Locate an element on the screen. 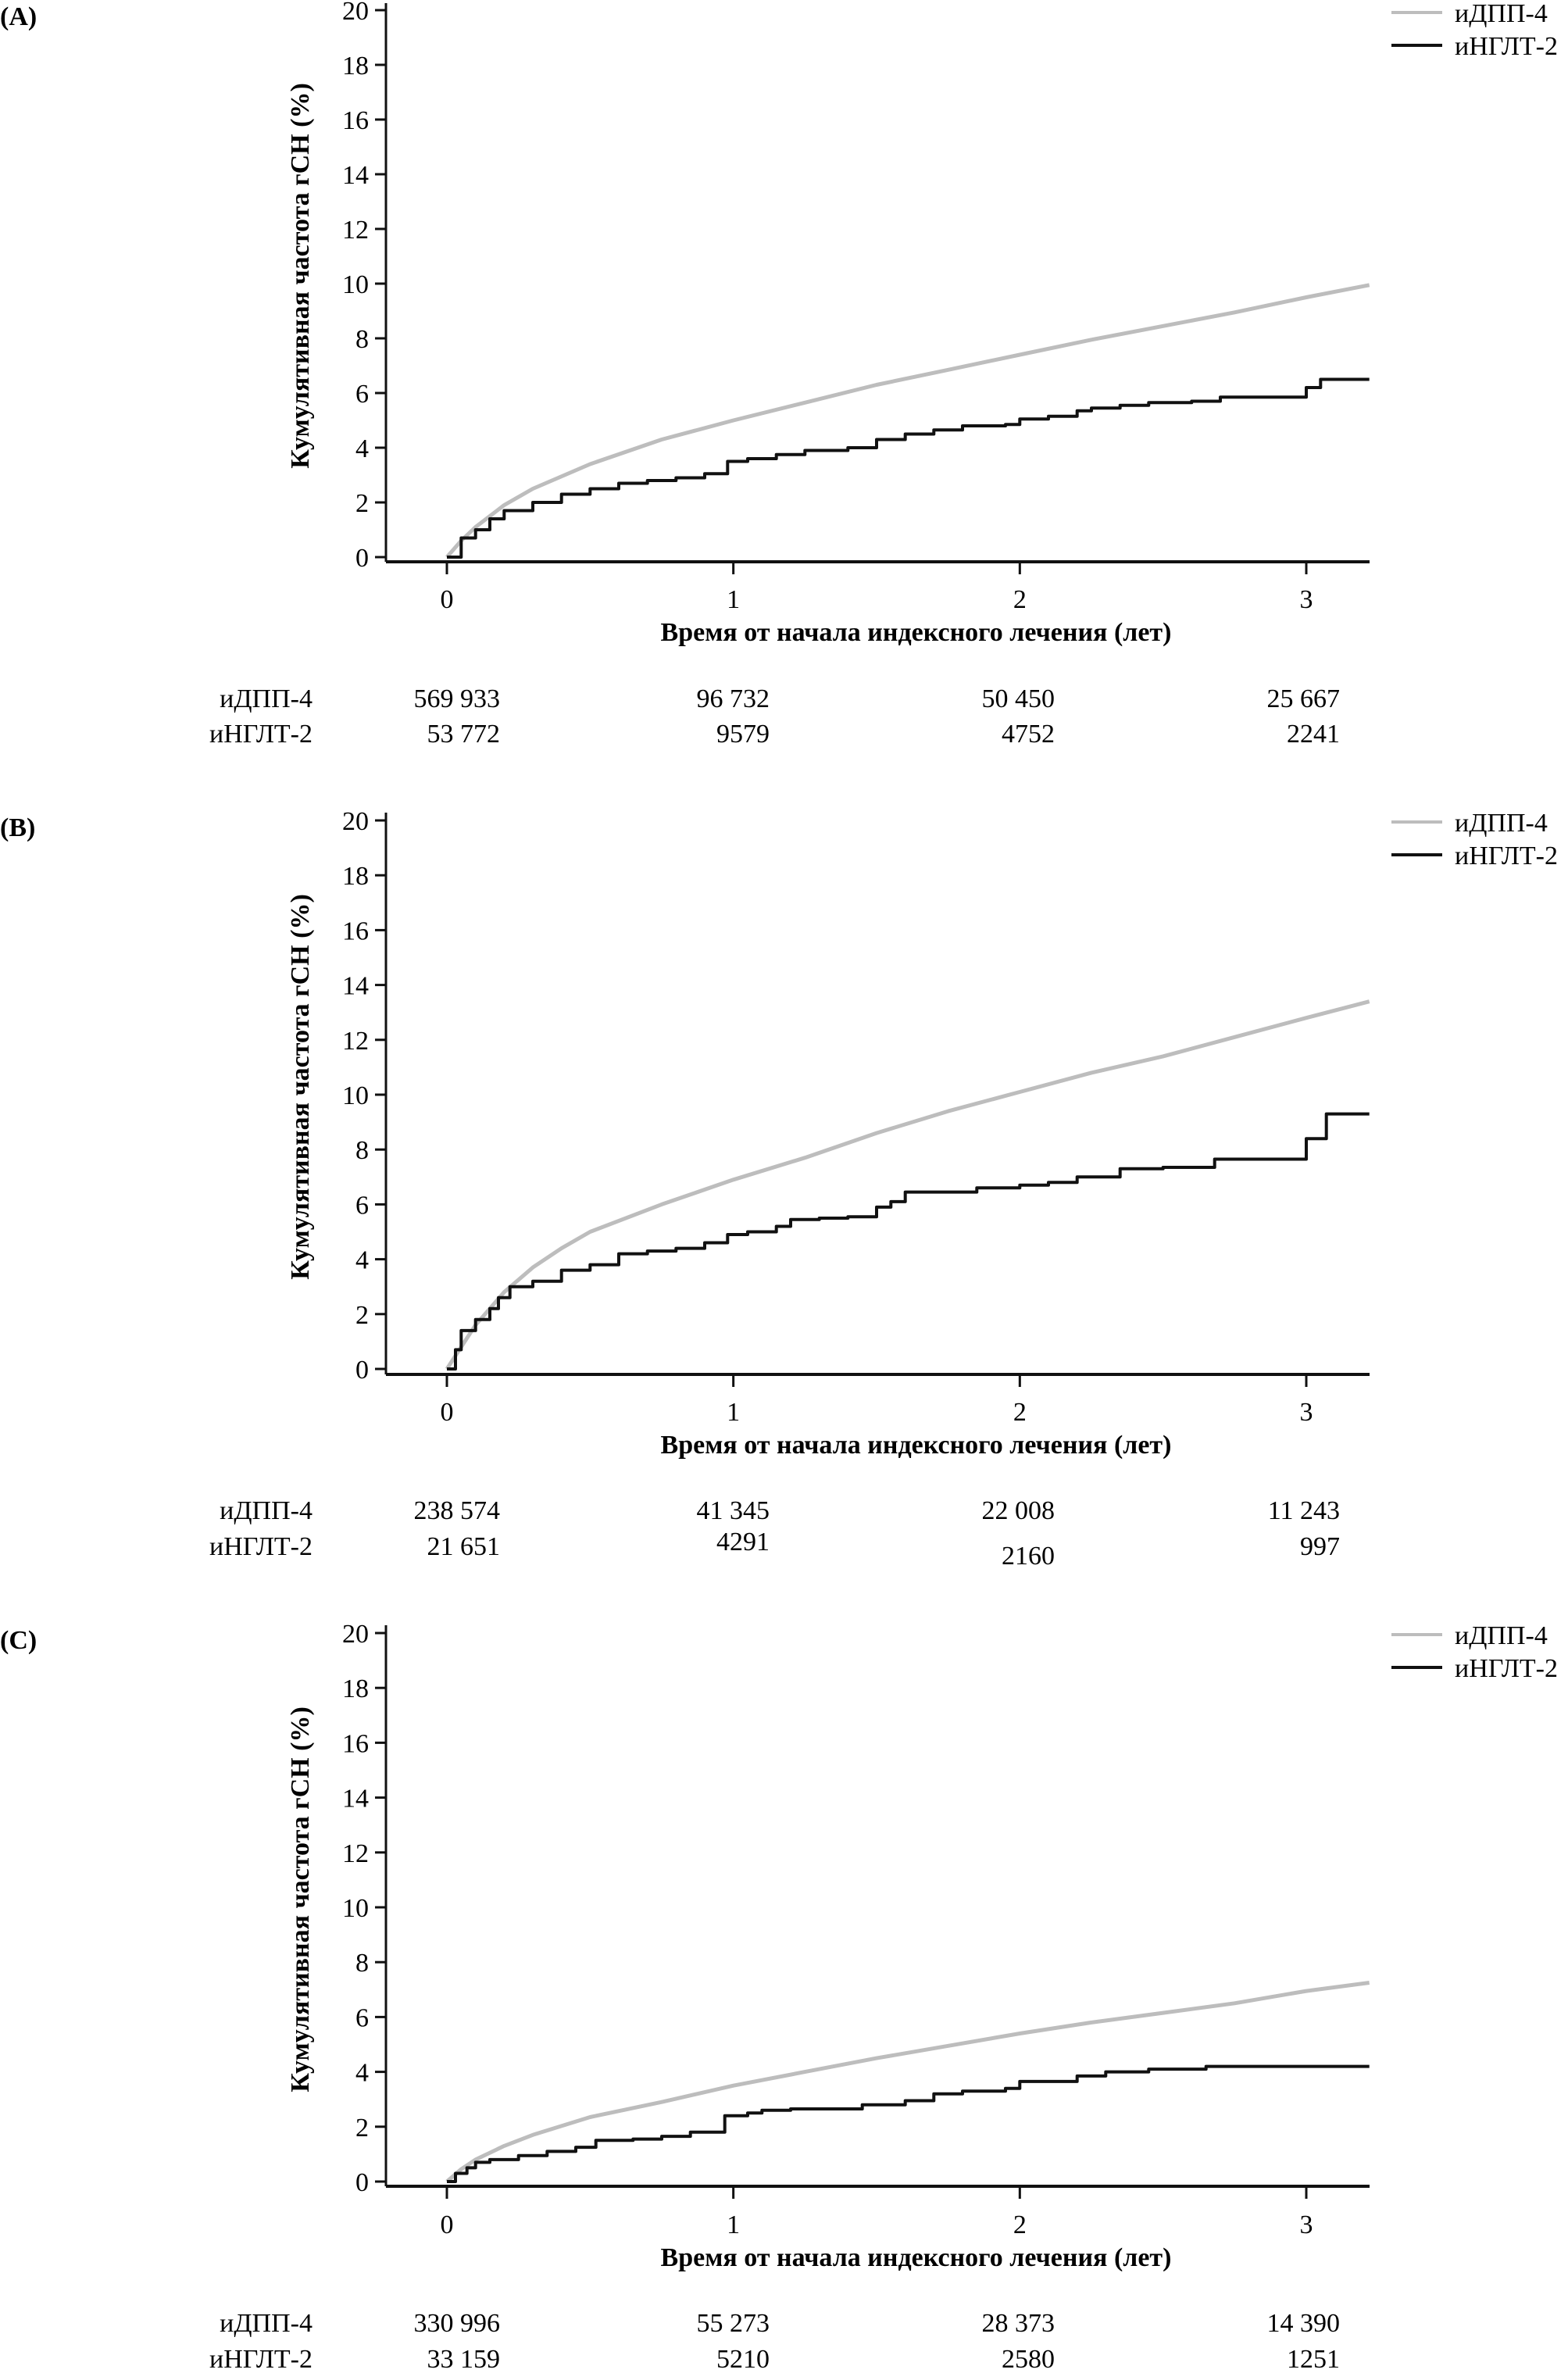  at-risk-value: 997 is located at coordinates (1320, 1546).